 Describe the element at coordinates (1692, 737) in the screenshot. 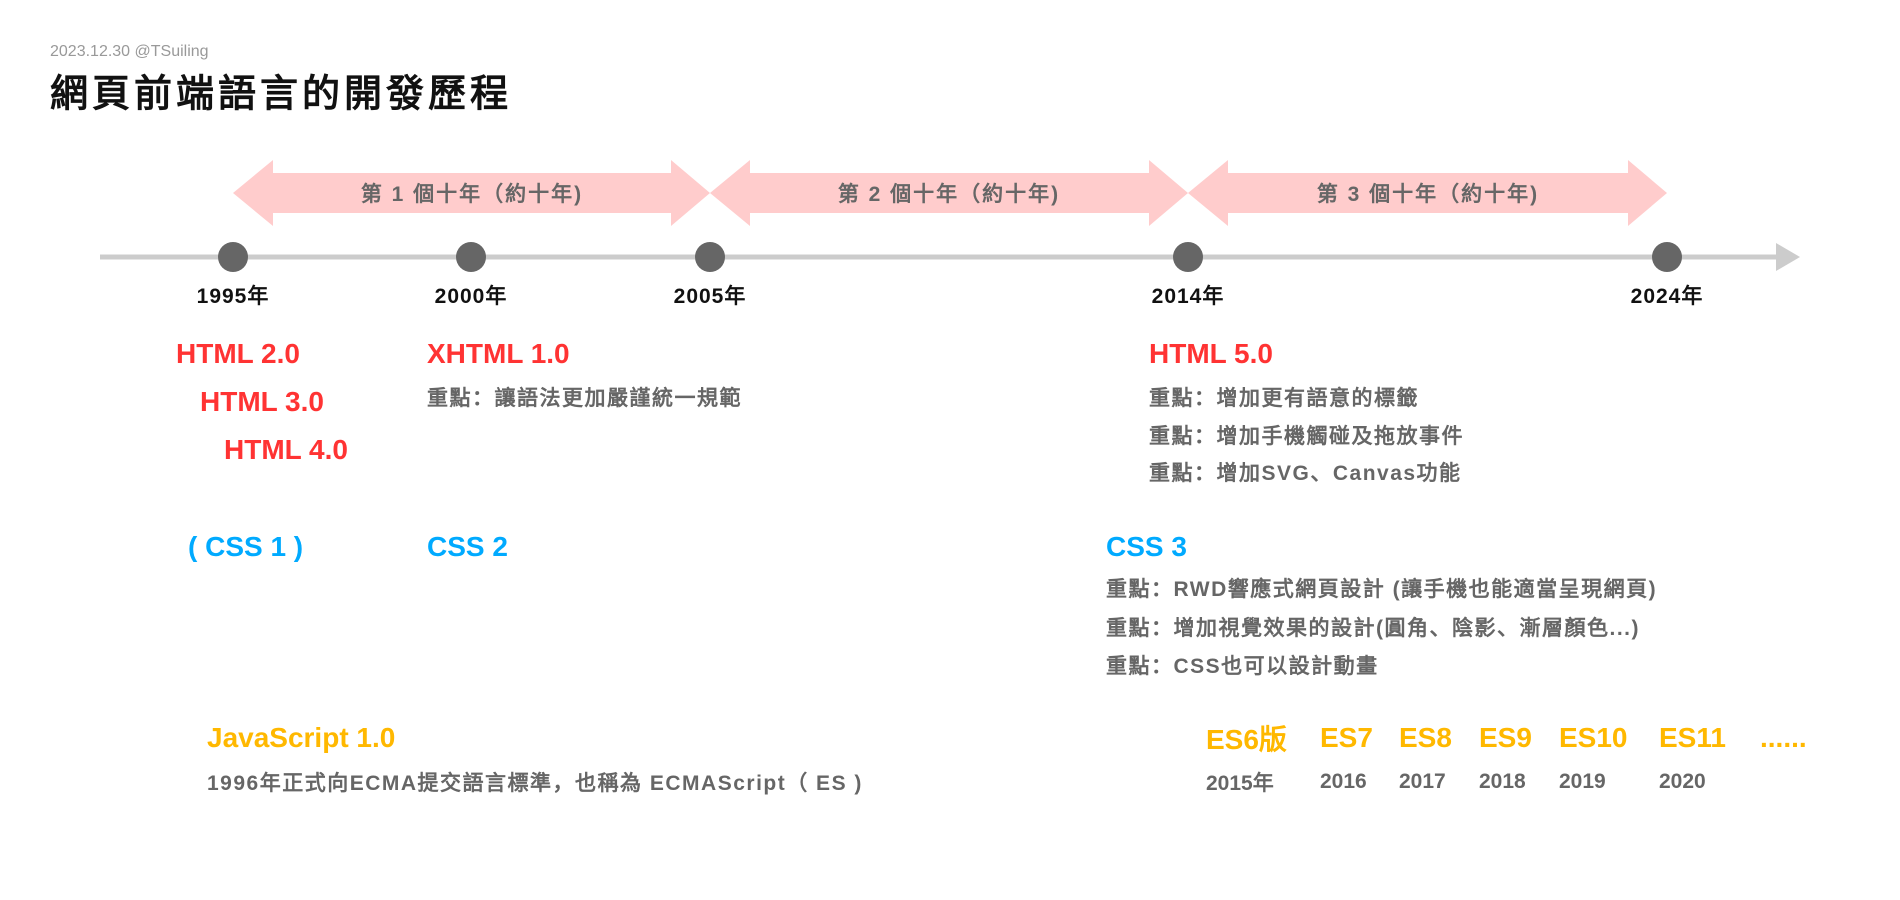

I see `es-version: ES11` at that location.